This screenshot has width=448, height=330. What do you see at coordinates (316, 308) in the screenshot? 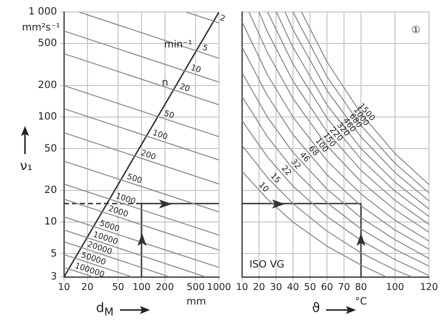
I see `x-axis-title: ϑ` at bounding box center [316, 308].